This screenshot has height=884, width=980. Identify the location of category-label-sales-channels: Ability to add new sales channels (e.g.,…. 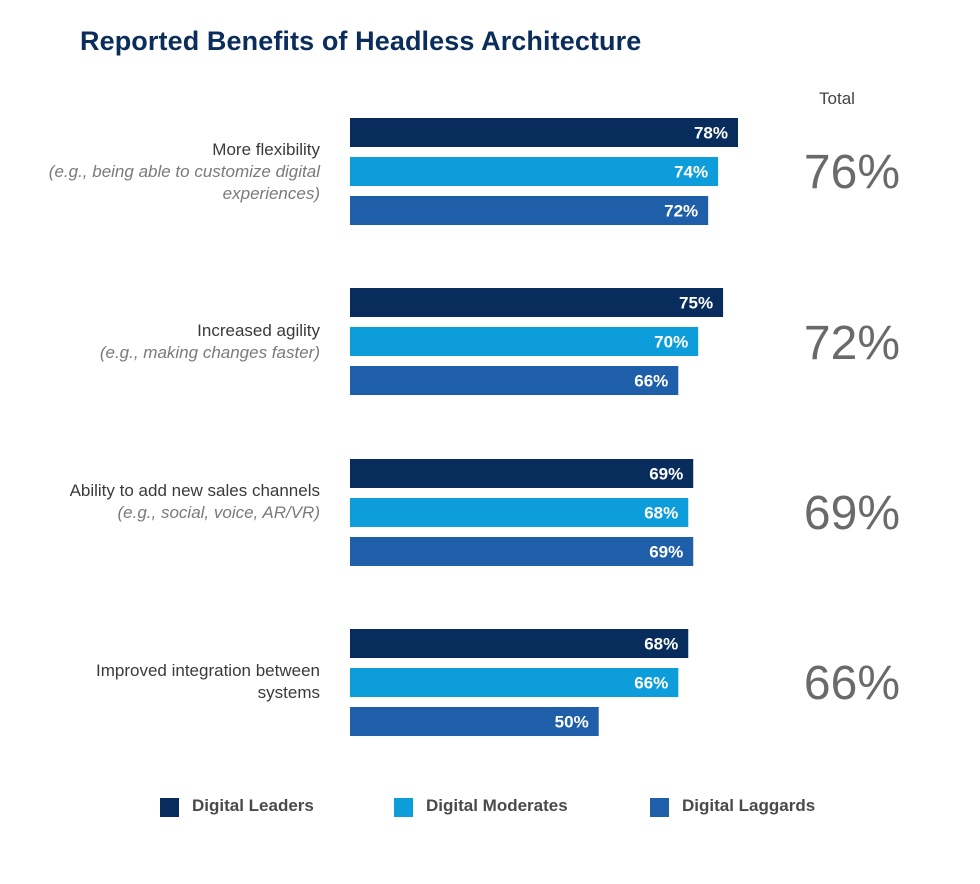
(180, 502).